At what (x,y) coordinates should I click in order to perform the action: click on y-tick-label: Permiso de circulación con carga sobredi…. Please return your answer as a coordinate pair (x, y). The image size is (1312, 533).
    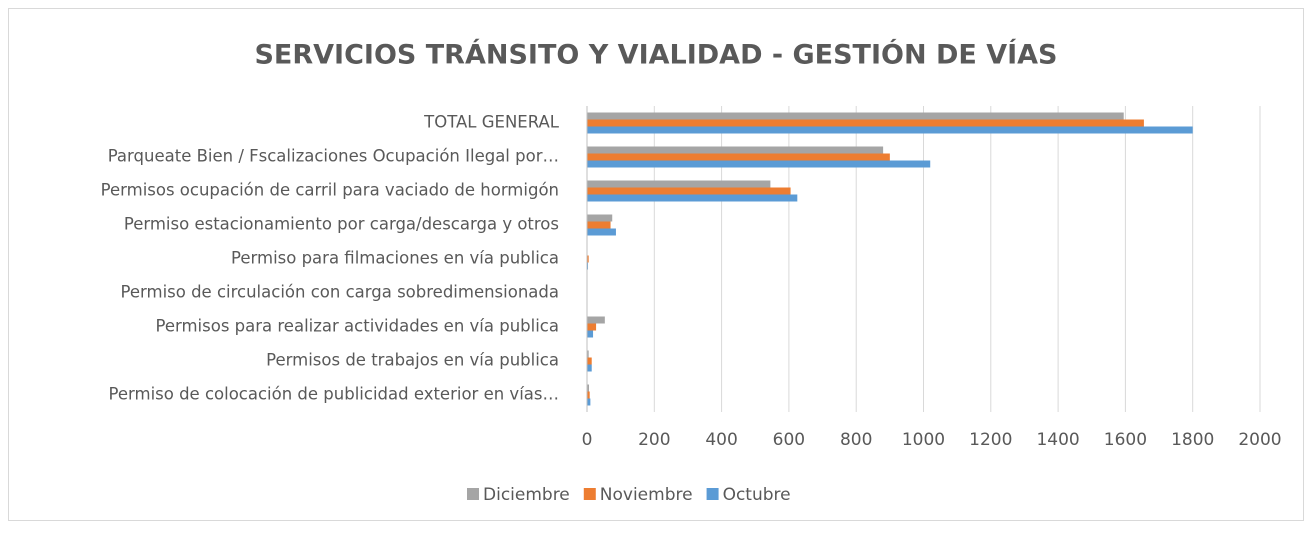
    Looking at the image, I should click on (339, 292).